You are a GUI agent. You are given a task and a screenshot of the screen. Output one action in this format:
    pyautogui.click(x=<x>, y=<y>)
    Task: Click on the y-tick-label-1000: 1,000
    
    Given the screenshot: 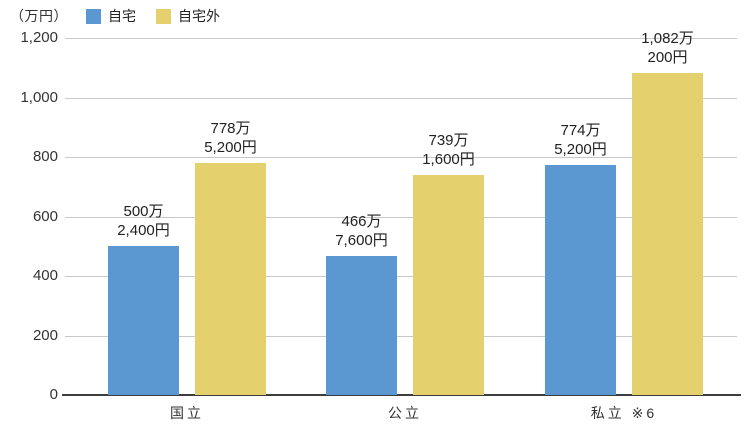 What is the action you would take?
    pyautogui.click(x=39, y=97)
    